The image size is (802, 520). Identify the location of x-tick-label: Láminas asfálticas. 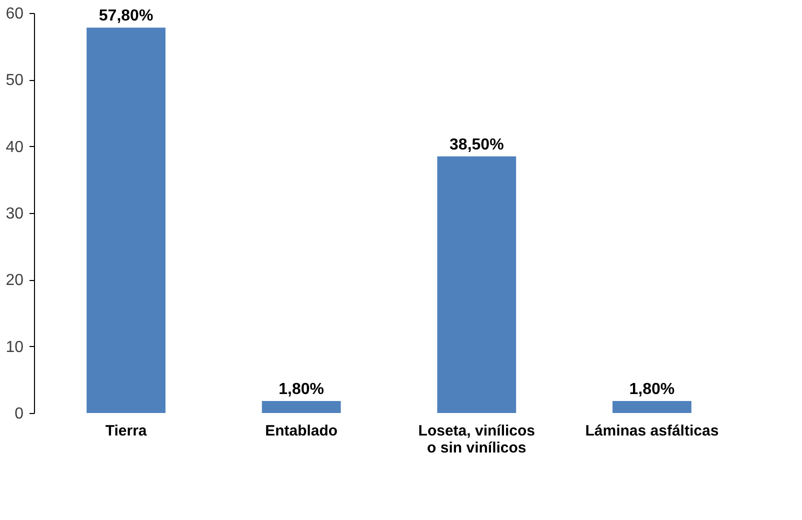
(652, 431).